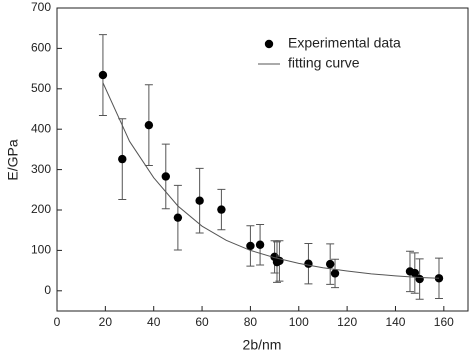  I want to click on y-tick-label: 500, so click(41, 88).